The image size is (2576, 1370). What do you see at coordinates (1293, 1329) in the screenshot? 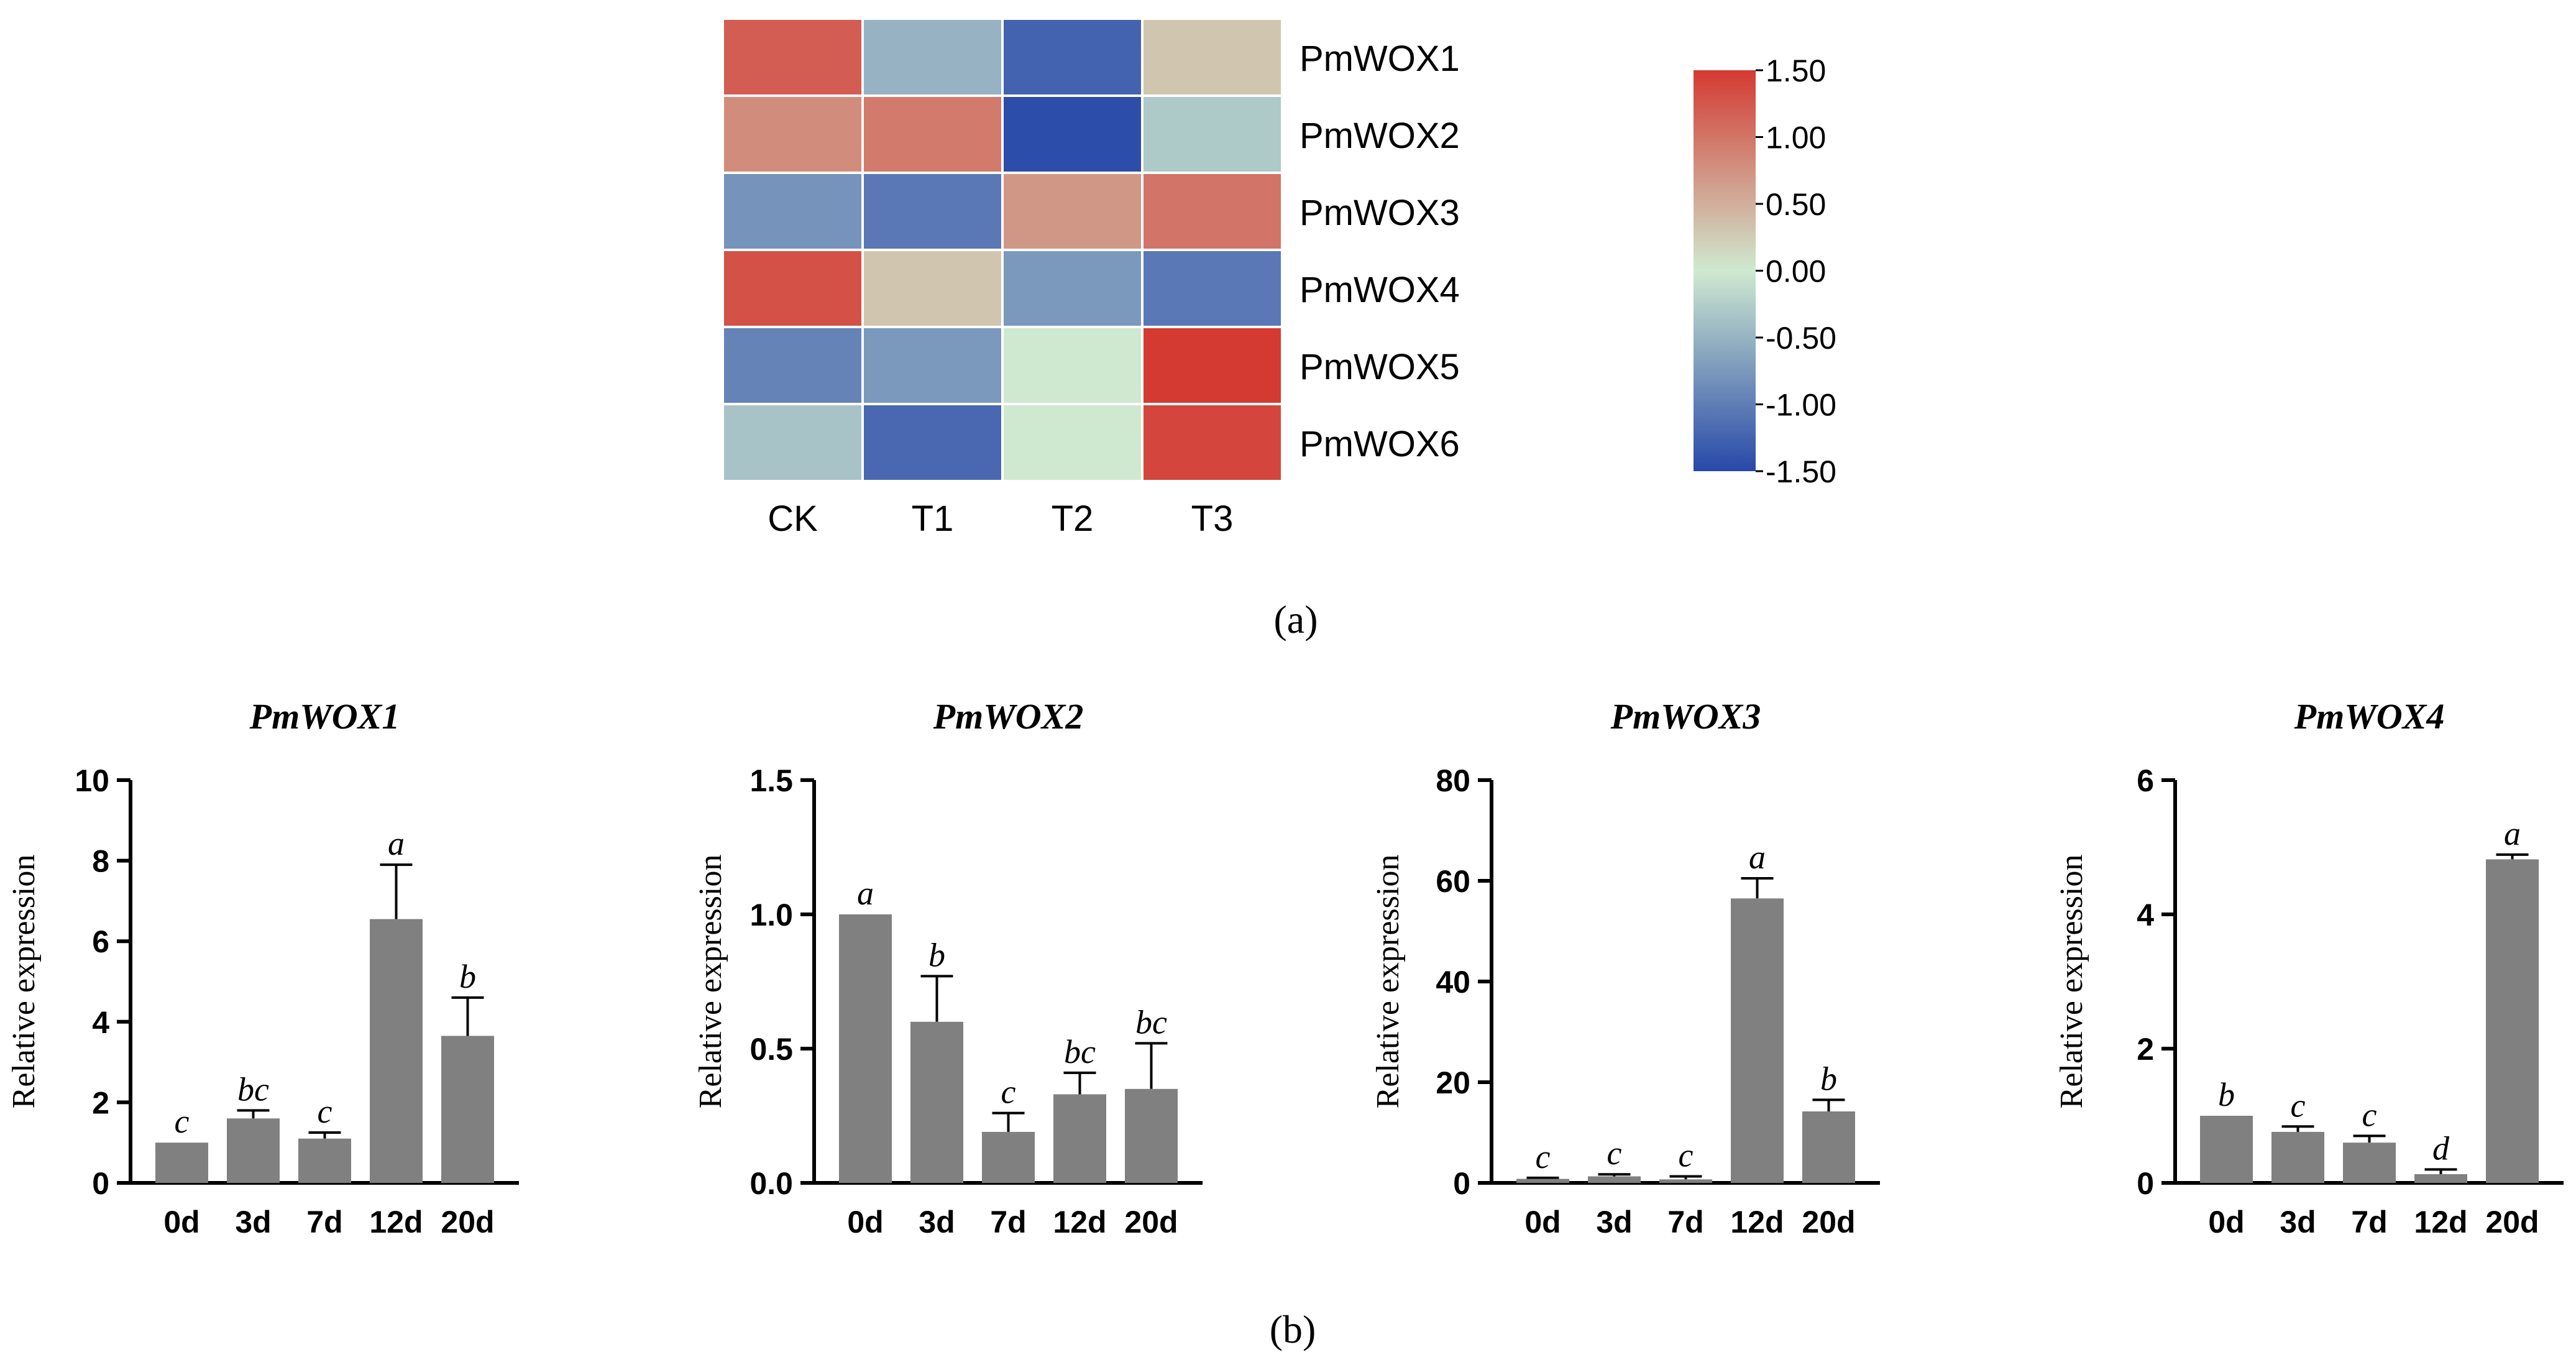
I see `panel-label-b: (b)` at bounding box center [1293, 1329].